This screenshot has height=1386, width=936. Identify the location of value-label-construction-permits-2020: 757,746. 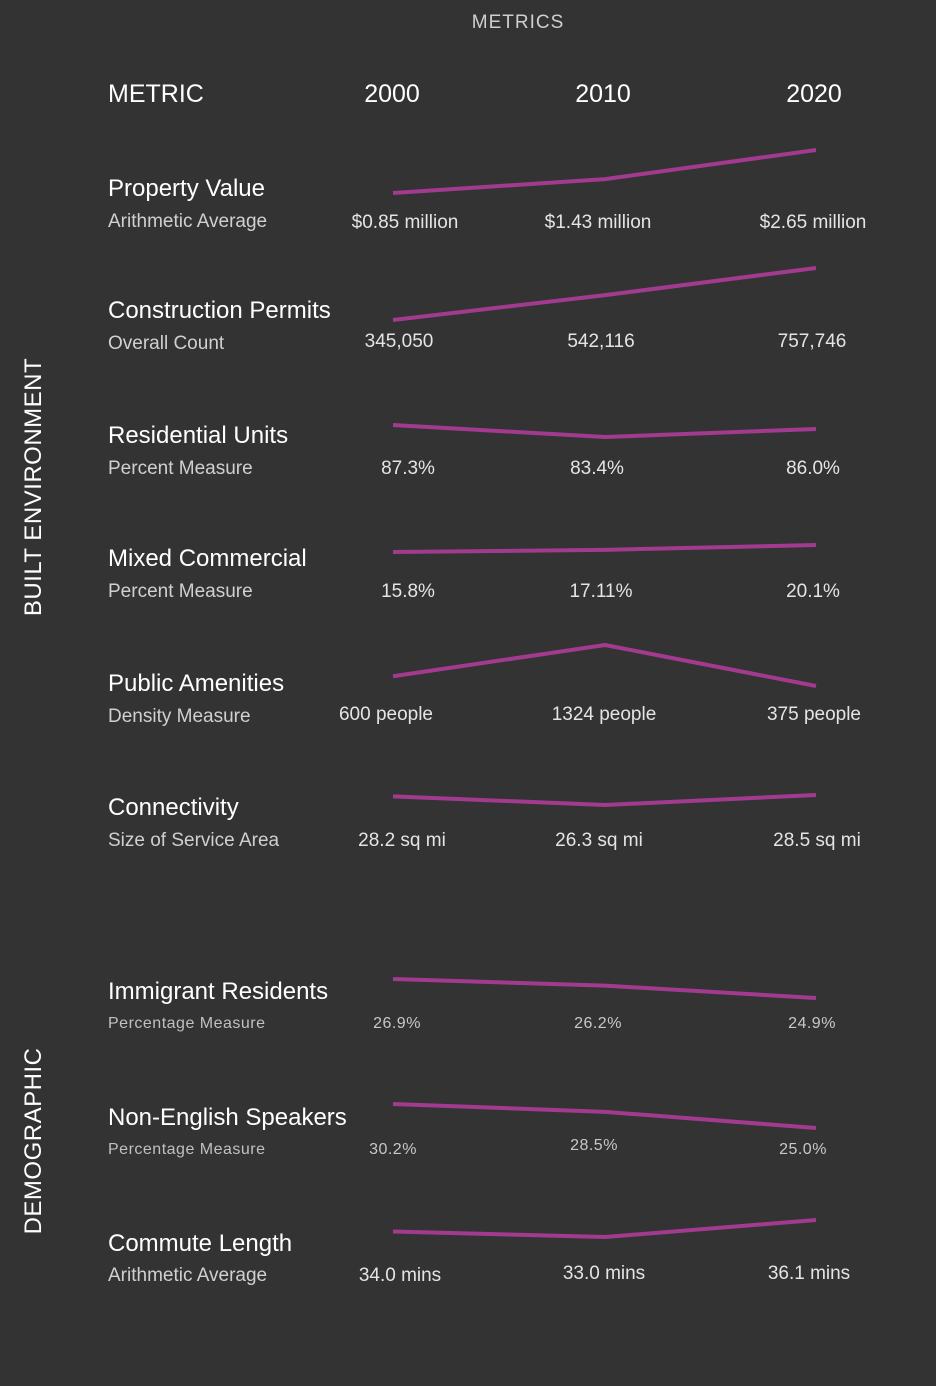
(812, 341).